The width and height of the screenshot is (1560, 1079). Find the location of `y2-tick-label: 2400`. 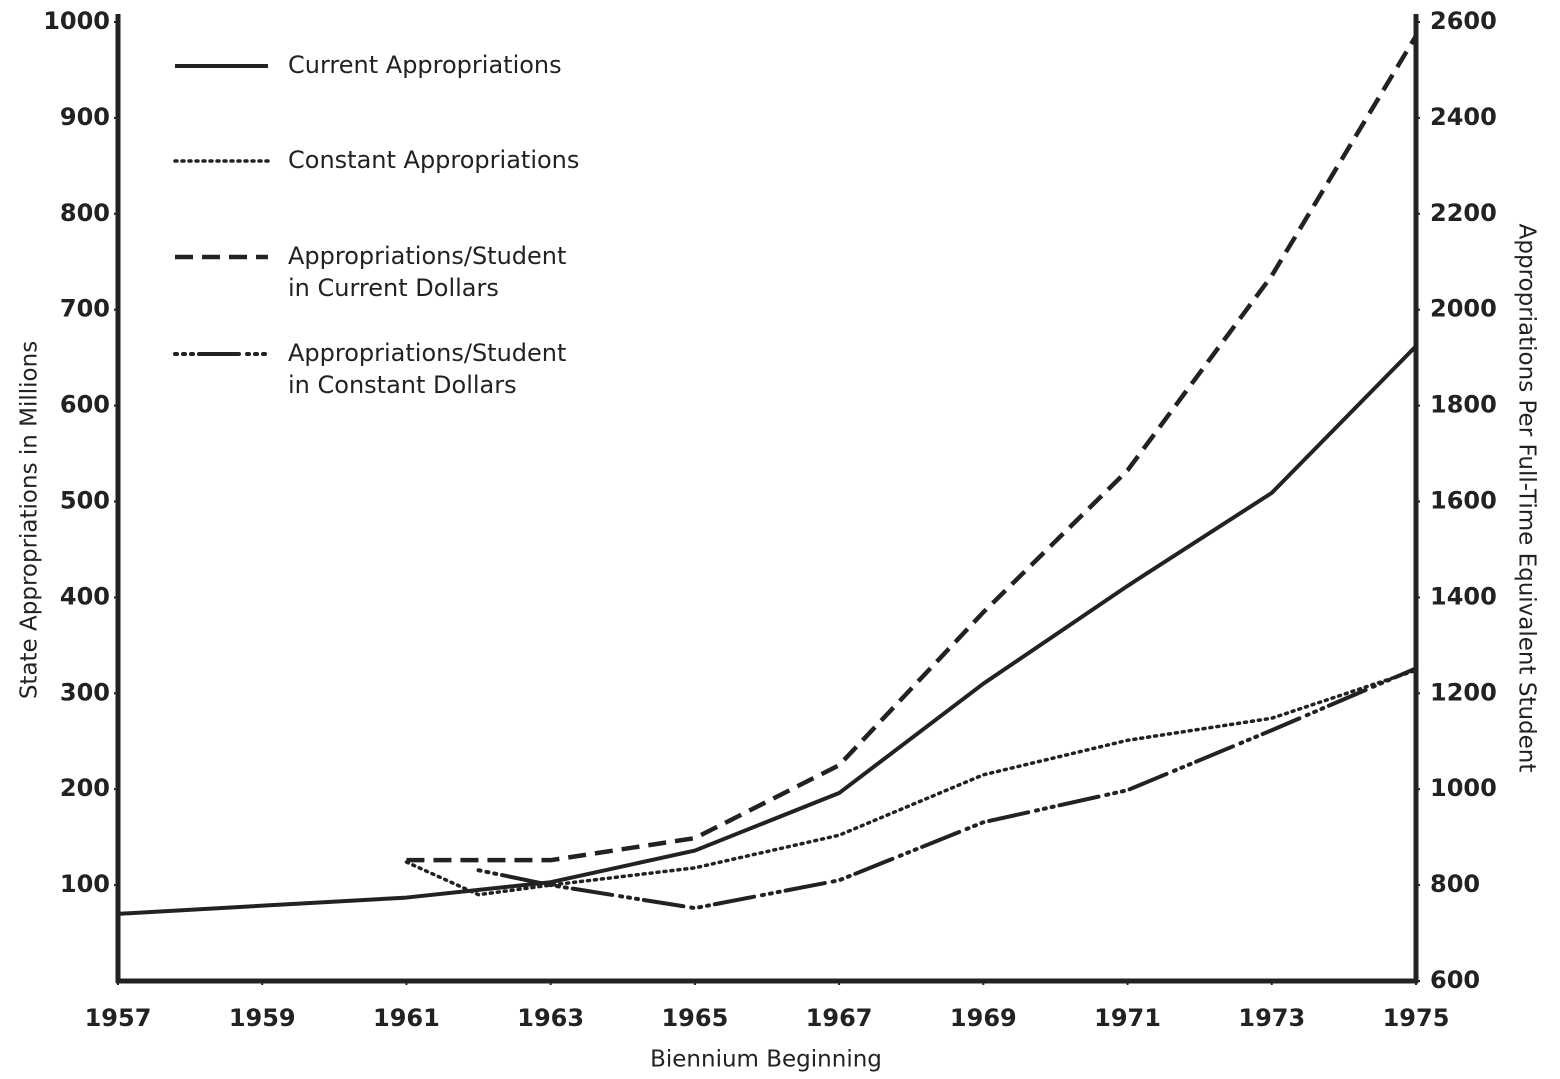

y2-tick-label: 2400 is located at coordinates (1463, 117).